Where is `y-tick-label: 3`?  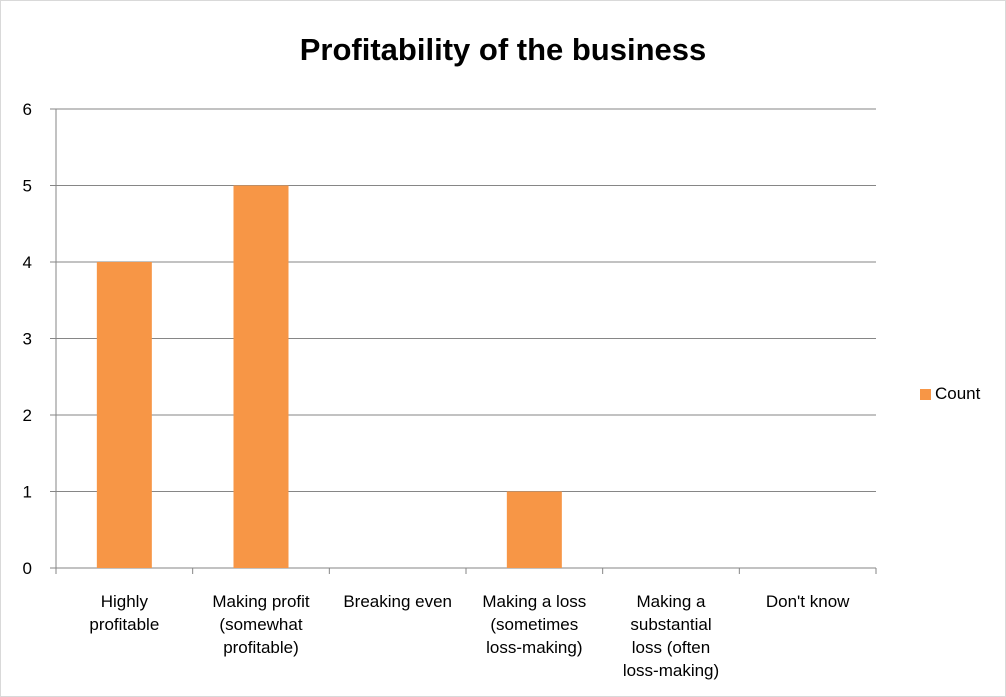
y-tick-label: 3 is located at coordinates (27, 339).